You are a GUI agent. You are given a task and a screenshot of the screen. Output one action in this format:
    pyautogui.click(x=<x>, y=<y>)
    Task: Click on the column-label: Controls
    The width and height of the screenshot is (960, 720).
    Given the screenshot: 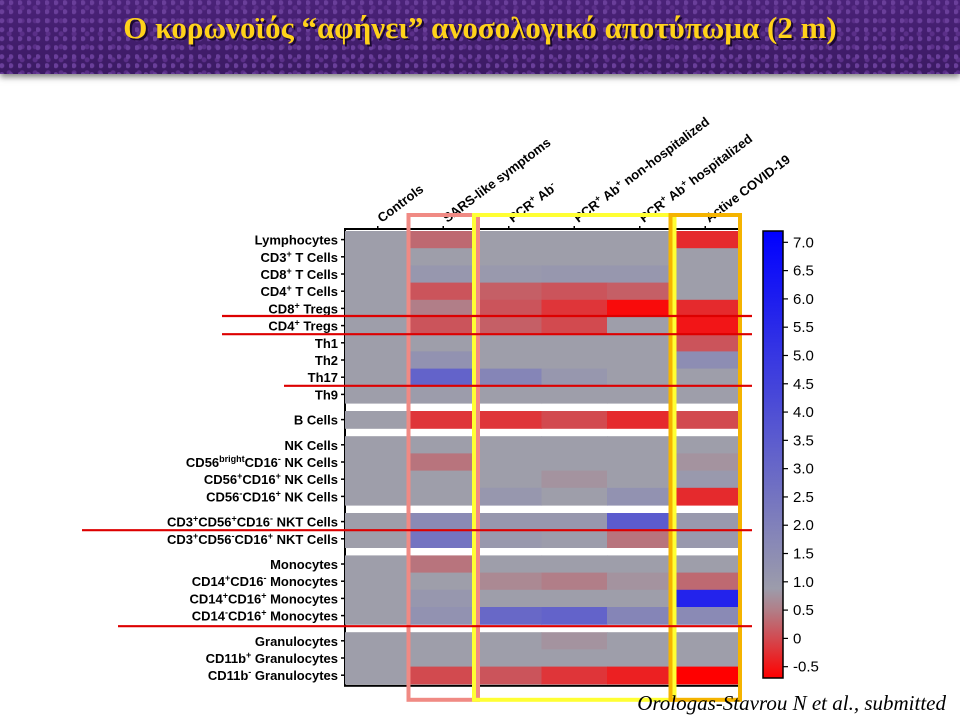 What is the action you would take?
    pyautogui.click(x=401, y=203)
    